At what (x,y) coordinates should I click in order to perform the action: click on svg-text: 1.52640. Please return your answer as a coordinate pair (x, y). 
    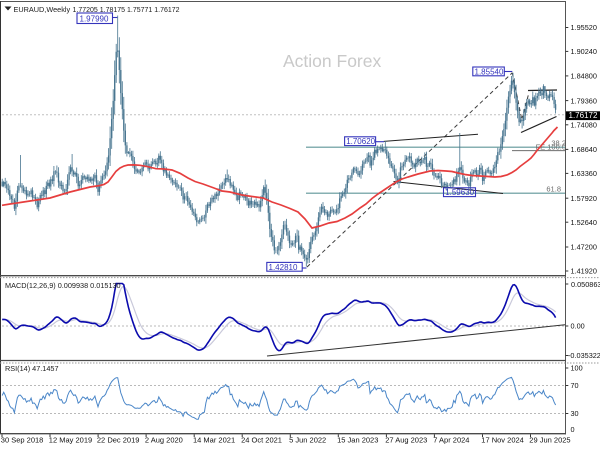
    Looking at the image, I should click on (584, 222).